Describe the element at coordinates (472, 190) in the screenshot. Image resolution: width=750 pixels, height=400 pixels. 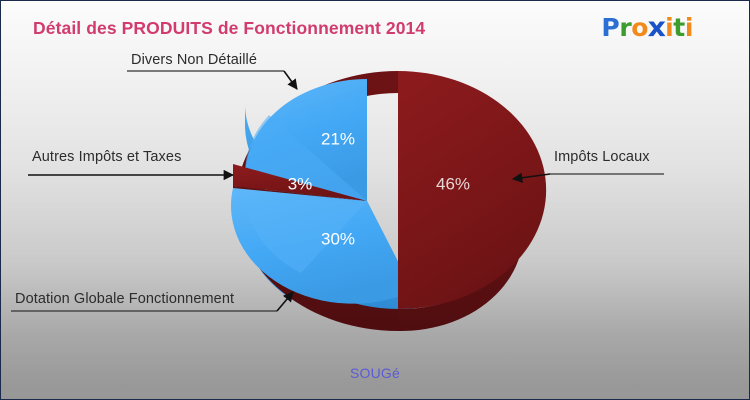
I see `pie-slice-impots: 46%` at that location.